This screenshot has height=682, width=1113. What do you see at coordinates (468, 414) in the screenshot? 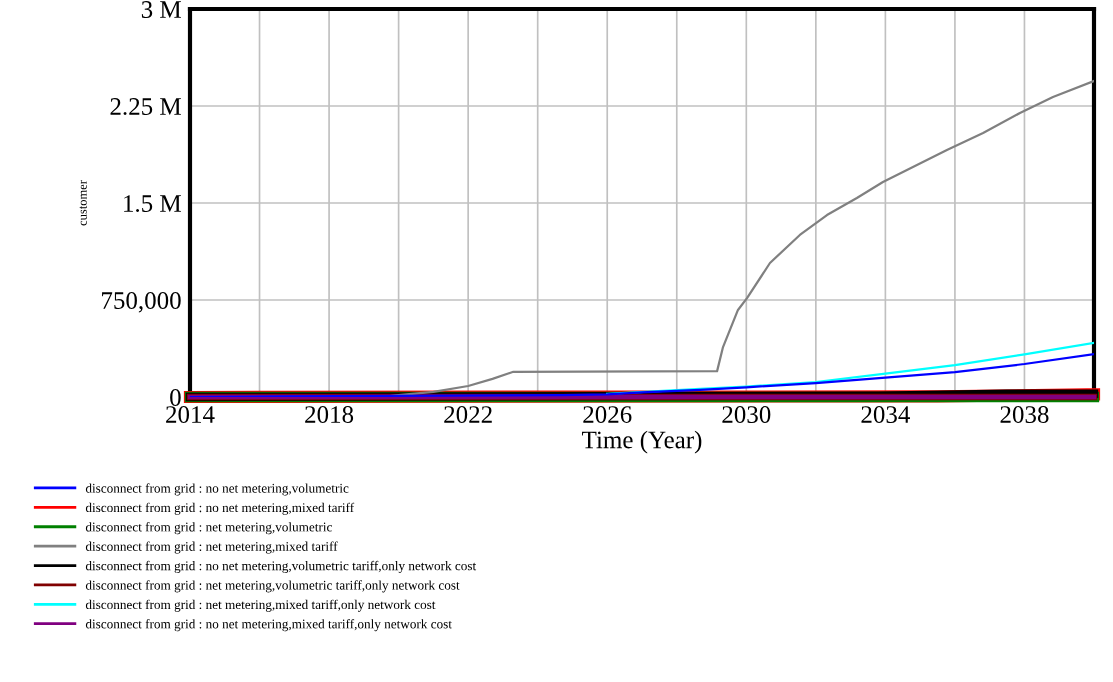
I see `x-tick-label: 2022` at bounding box center [468, 414].